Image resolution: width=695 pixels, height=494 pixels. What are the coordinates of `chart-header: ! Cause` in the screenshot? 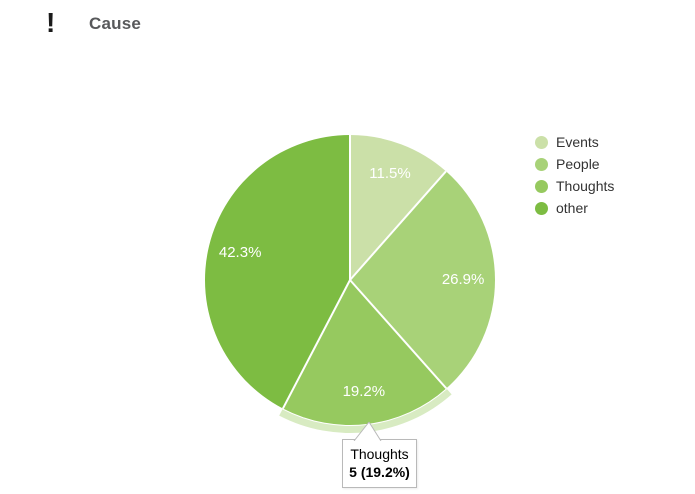 It's located at (347, 25).